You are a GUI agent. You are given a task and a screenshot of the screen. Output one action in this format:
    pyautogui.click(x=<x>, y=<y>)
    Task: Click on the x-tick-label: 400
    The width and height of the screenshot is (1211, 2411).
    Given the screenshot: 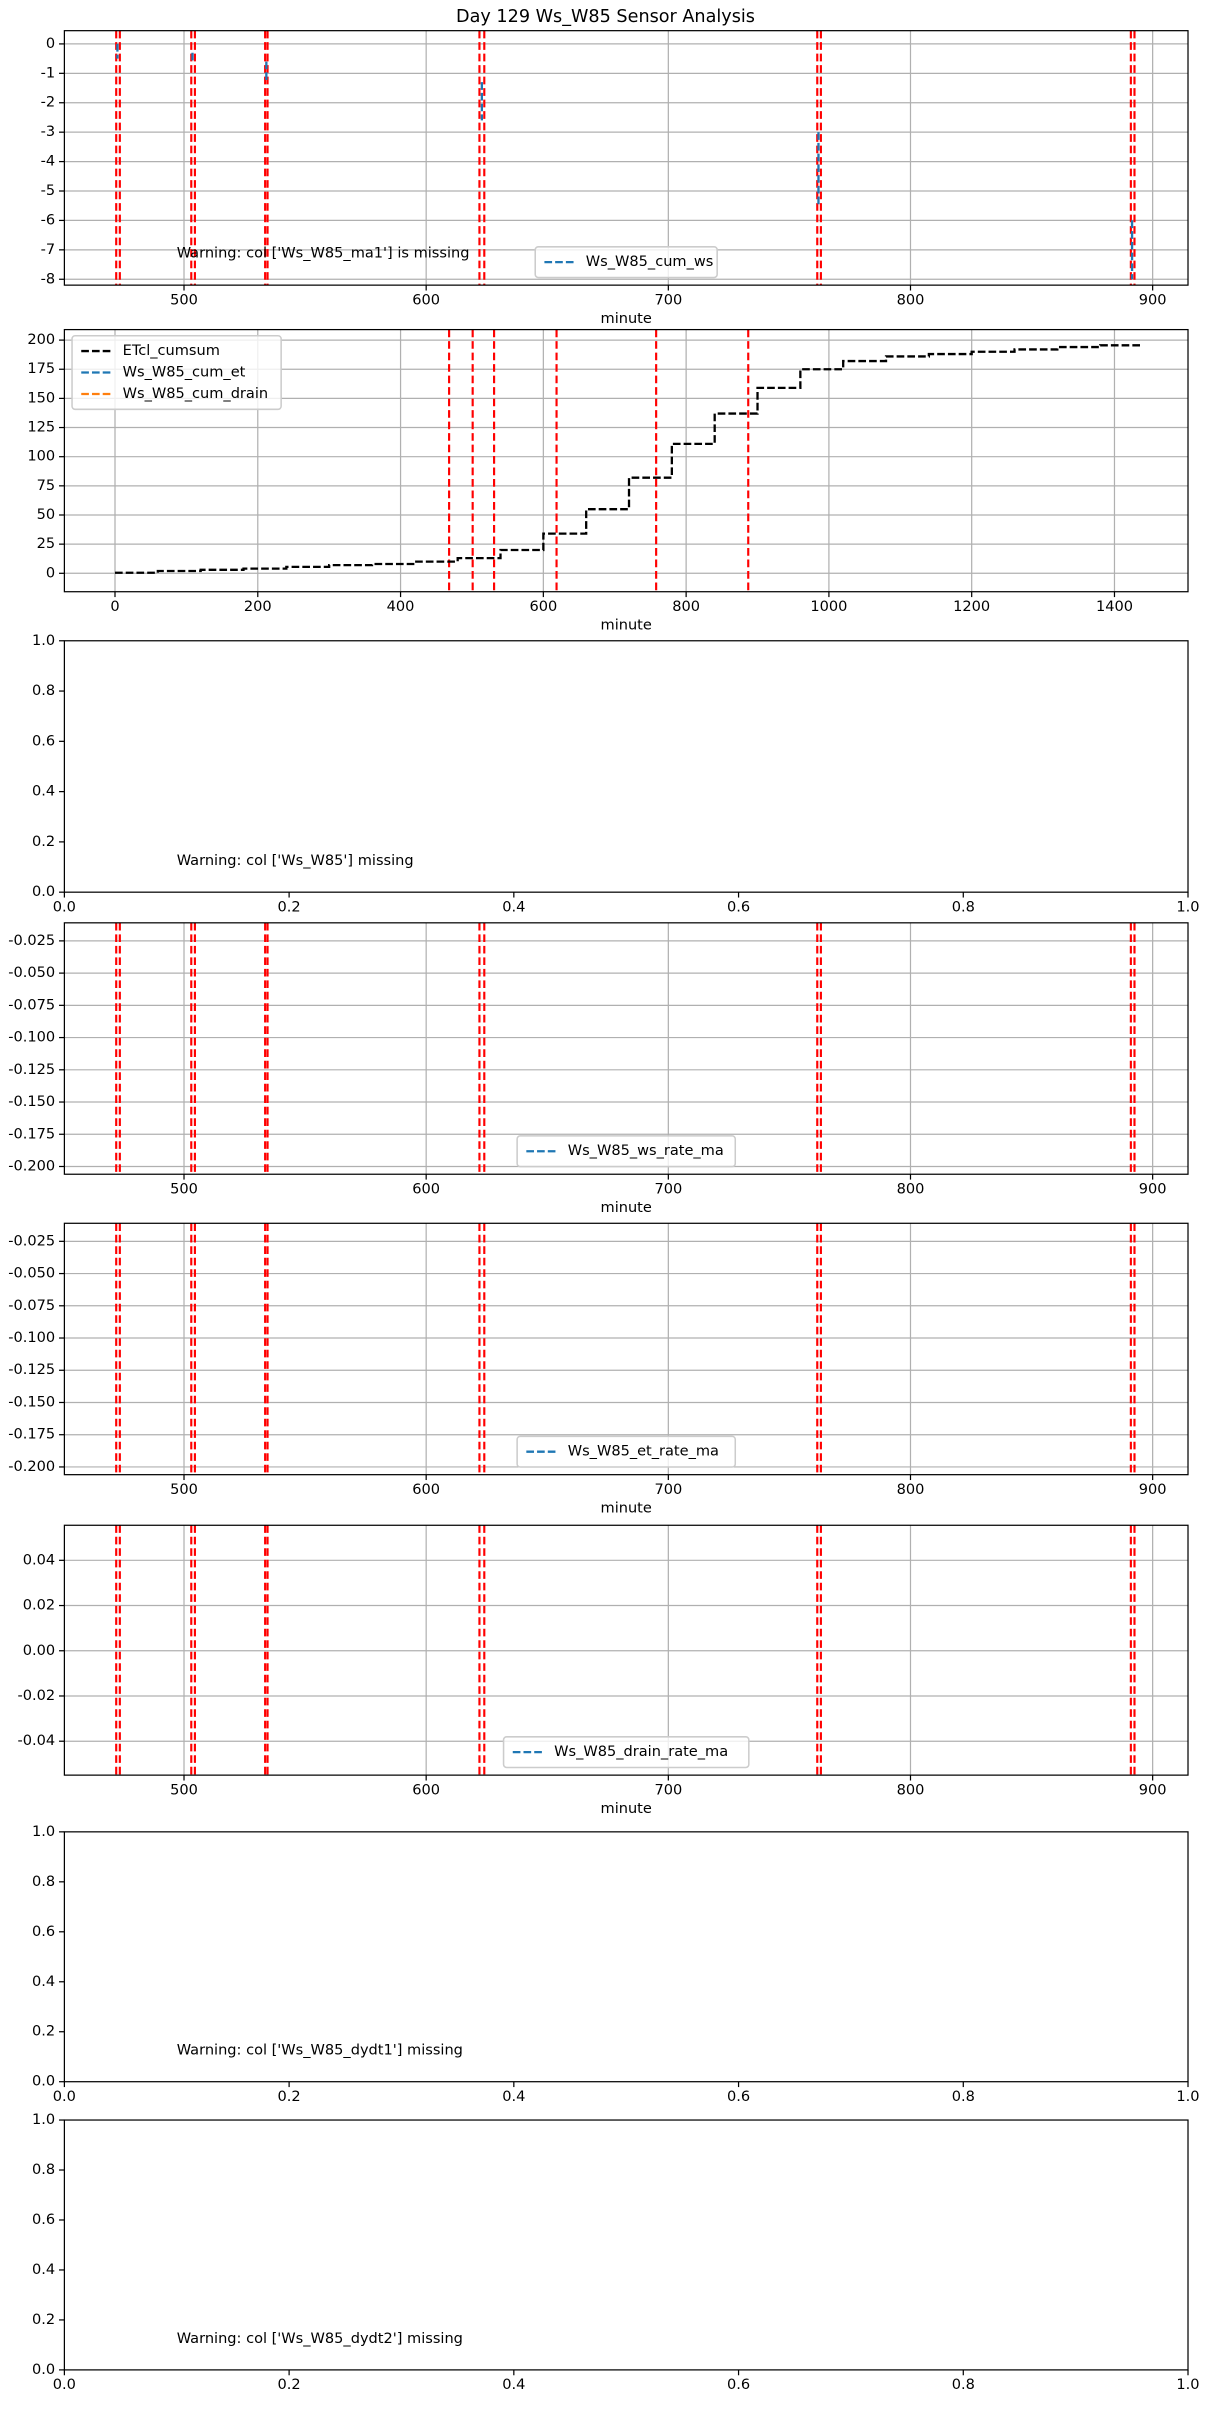 What is the action you would take?
    pyautogui.click(x=401, y=606)
    